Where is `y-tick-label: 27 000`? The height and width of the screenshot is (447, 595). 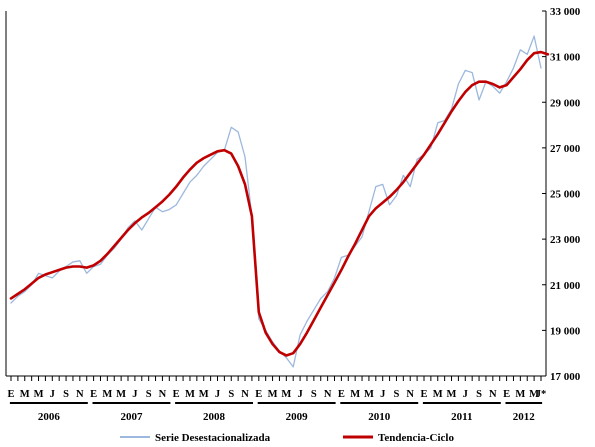 y-tick-label: 27 000 is located at coordinates (565, 149).